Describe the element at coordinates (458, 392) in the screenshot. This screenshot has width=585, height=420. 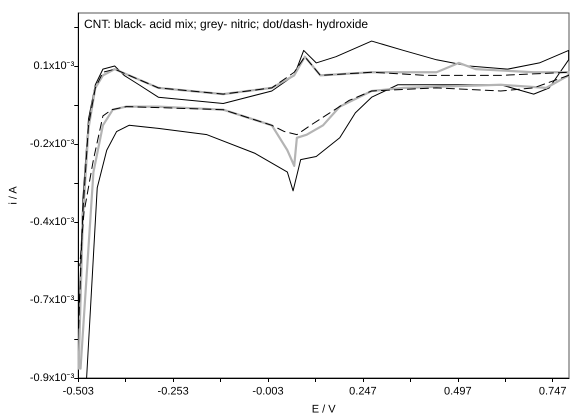
I see `x-tick-label: 0.497` at that location.